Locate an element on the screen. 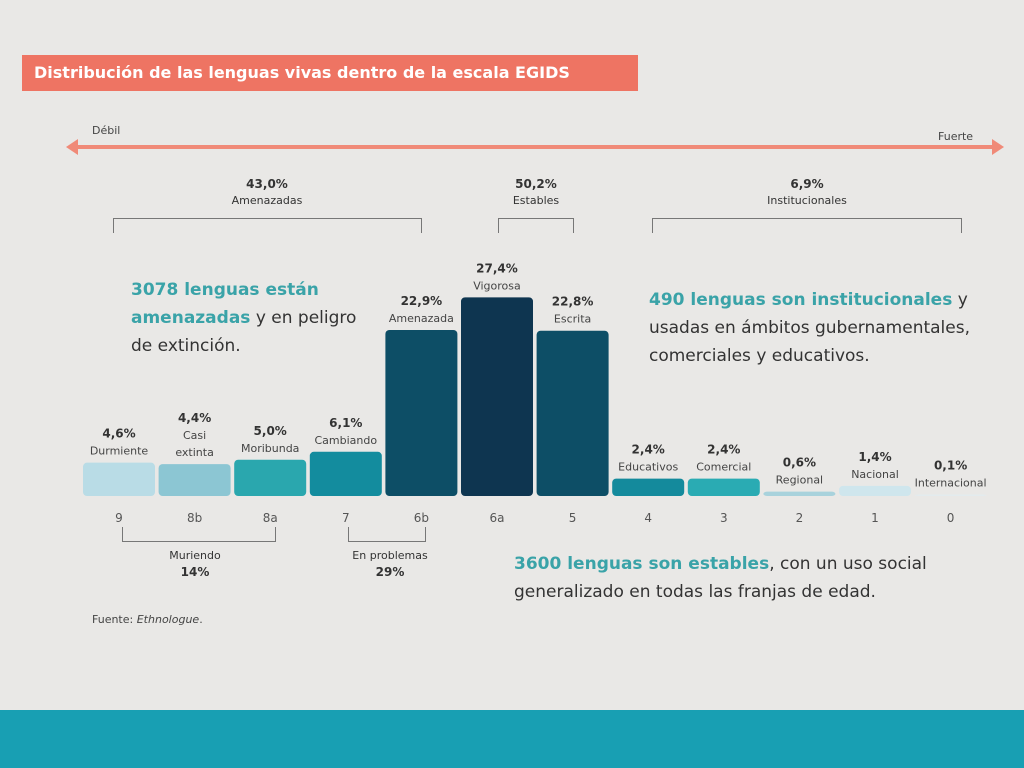 Image resolution: width=1024 pixels, height=768 pixels. axis-strong-label: Fuerte is located at coordinates (956, 136).